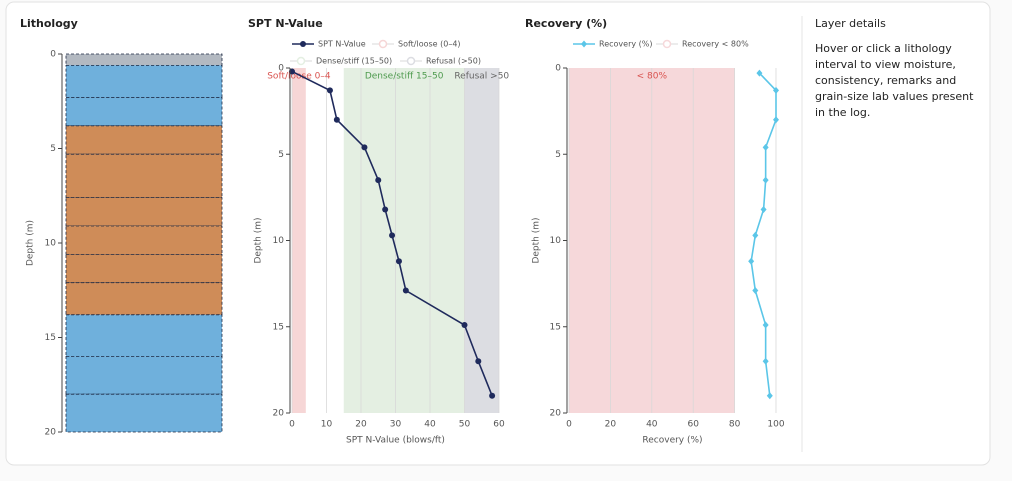 The height and width of the screenshot is (481, 1012). What do you see at coordinates (299, 77) in the screenshot?
I see `band-label: Soft/loose 0–4` at bounding box center [299, 77].